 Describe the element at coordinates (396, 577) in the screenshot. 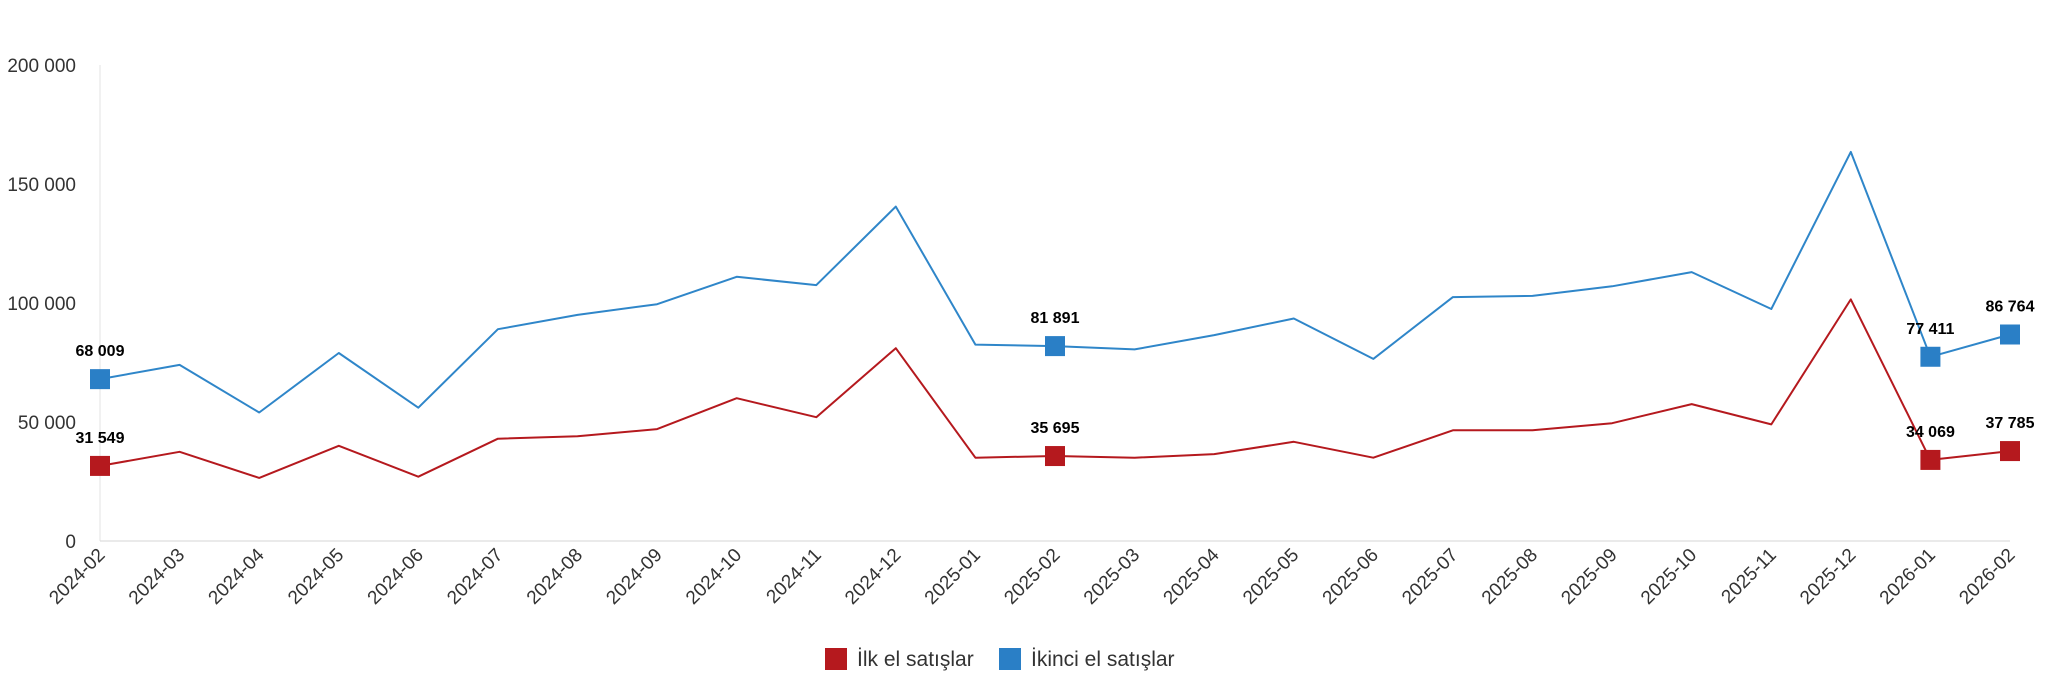

I see `x-tick-label: 2024-06` at that location.